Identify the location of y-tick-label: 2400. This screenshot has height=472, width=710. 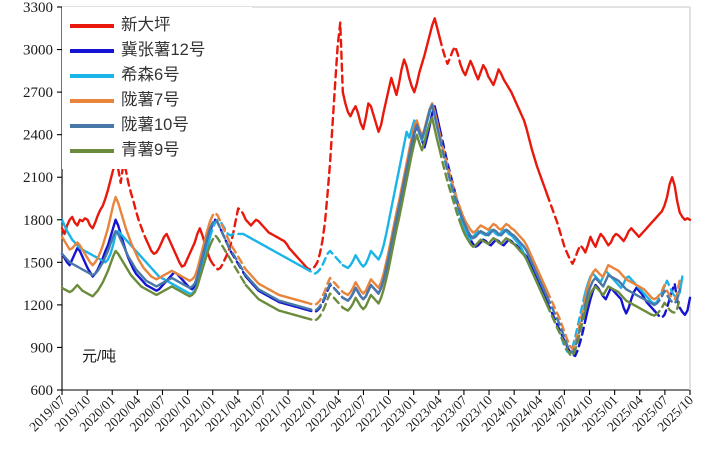
(38, 136).